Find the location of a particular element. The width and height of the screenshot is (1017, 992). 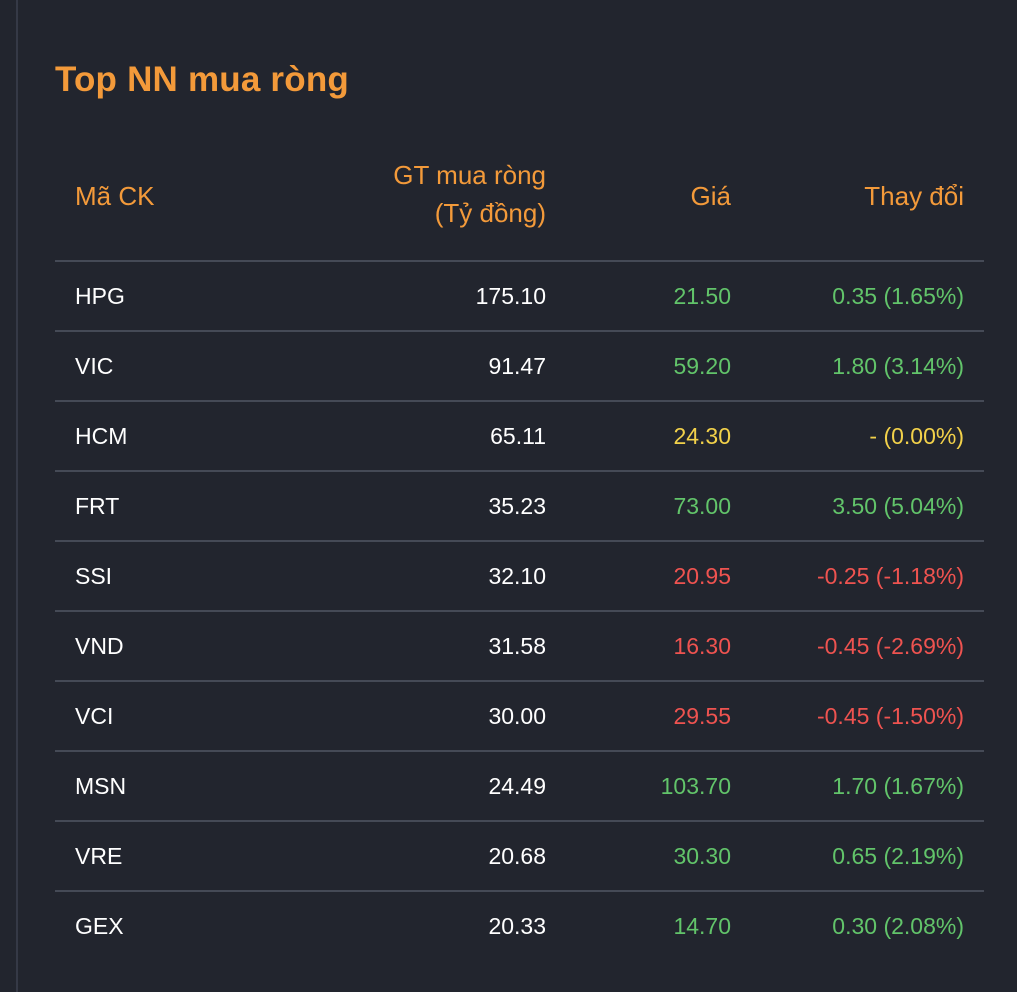

stock-code-cell: MSN is located at coordinates (101, 786).